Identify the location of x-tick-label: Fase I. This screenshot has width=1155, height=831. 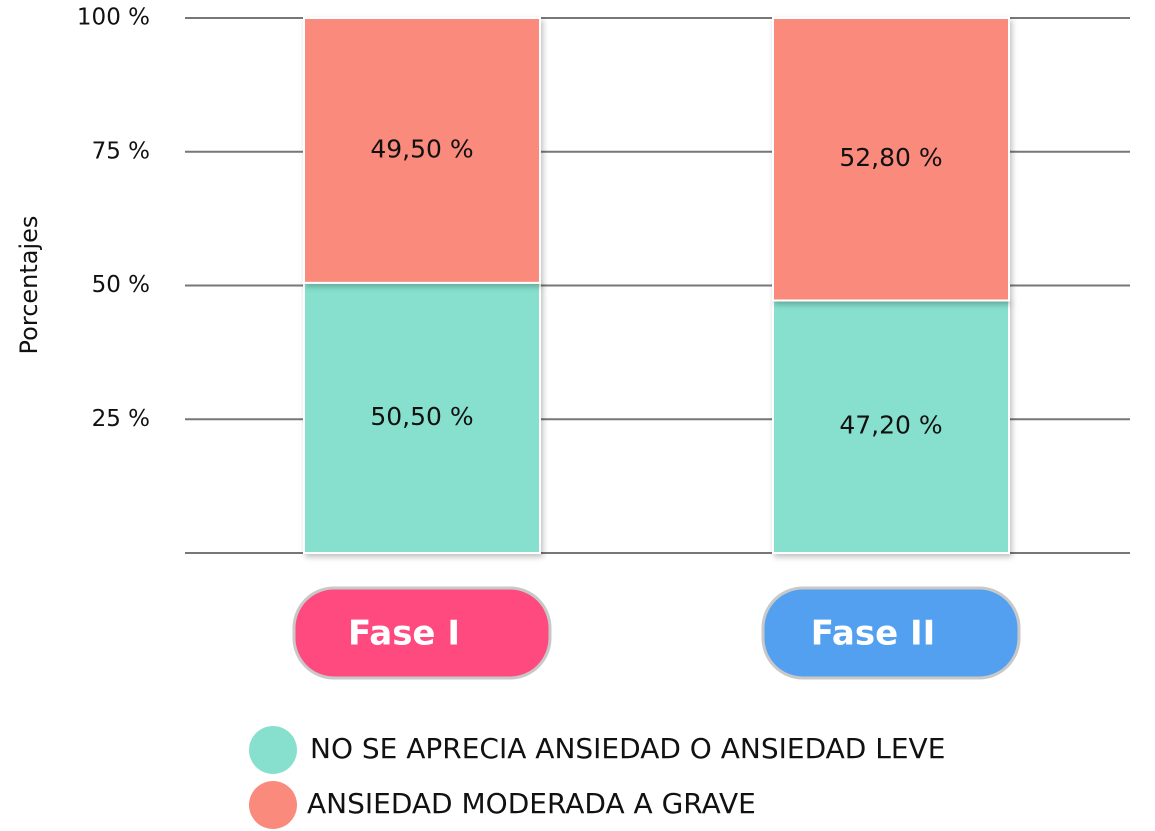
(404, 634).